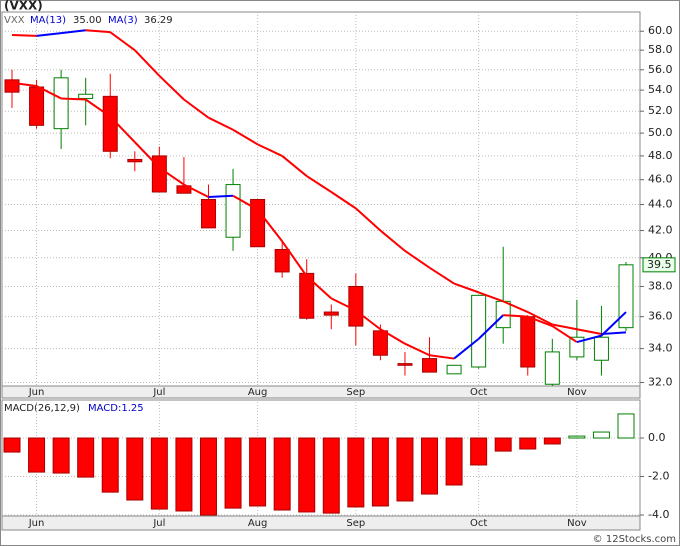 The width and height of the screenshot is (680, 546). I want to click on legend-ma3: MA(3), so click(123, 20).